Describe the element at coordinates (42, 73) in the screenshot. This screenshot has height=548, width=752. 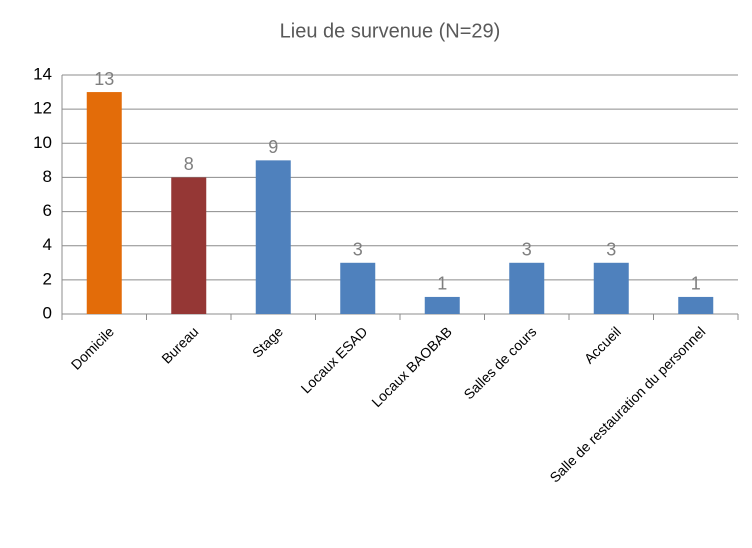
I see `y-tick-label: 14` at that location.